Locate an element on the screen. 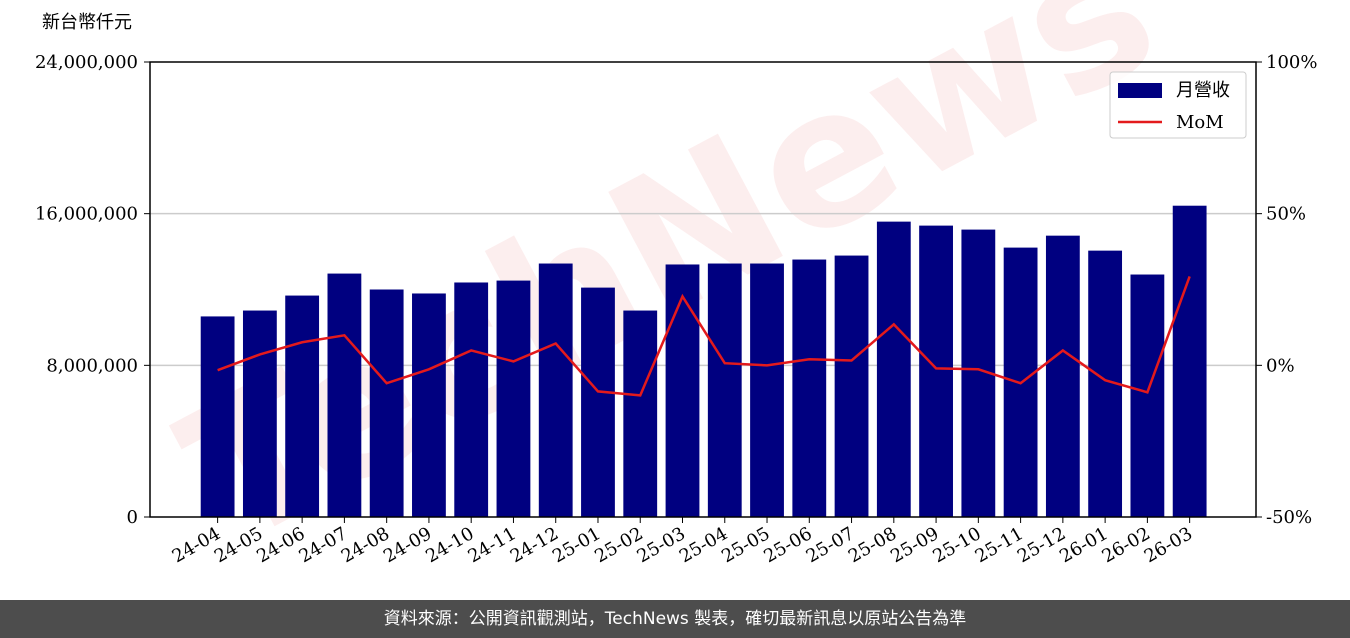  y-tick-label: 24,000,000 is located at coordinates (86, 62).